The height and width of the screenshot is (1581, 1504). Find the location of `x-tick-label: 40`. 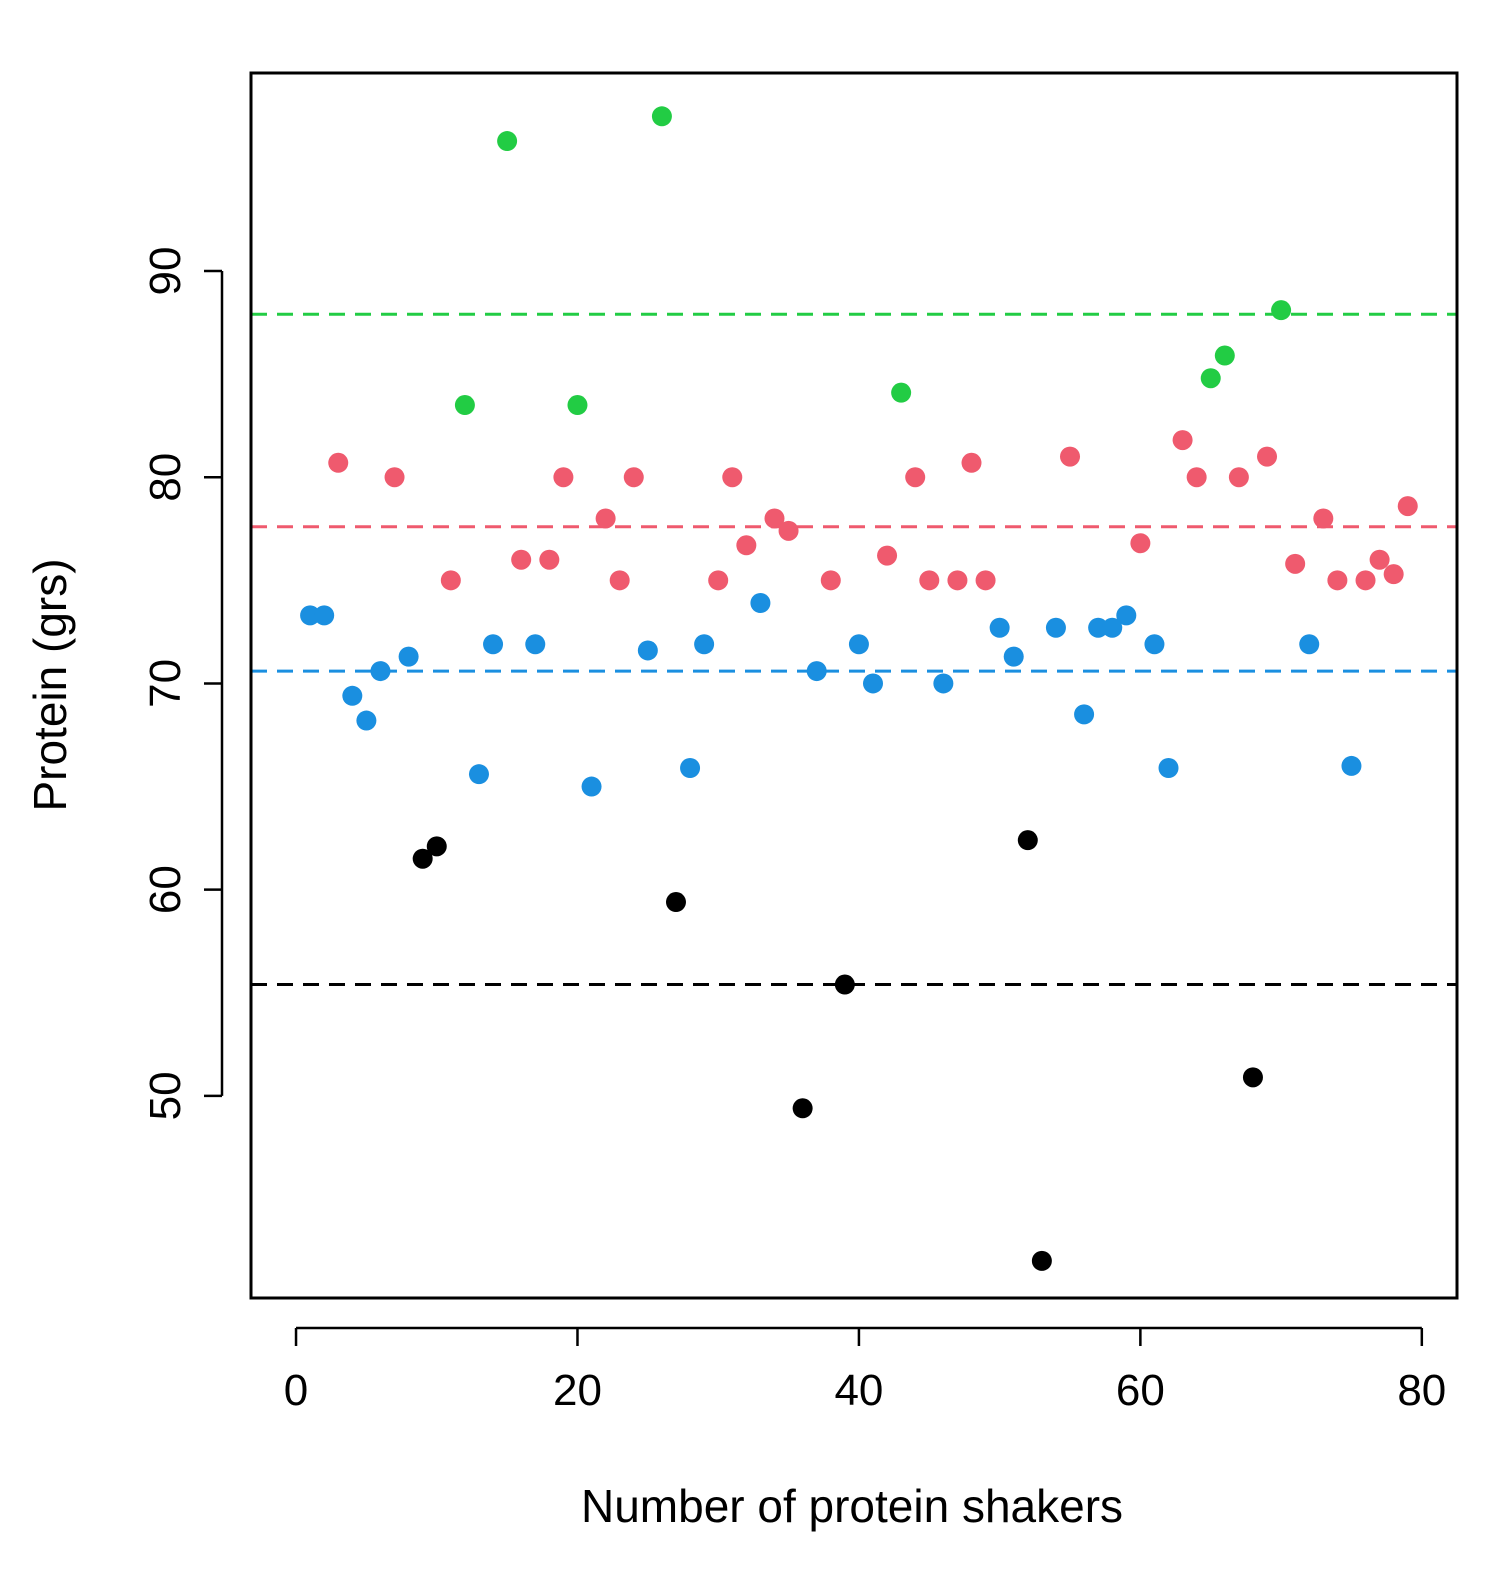

x-tick-label: 40 is located at coordinates (858, 1390).